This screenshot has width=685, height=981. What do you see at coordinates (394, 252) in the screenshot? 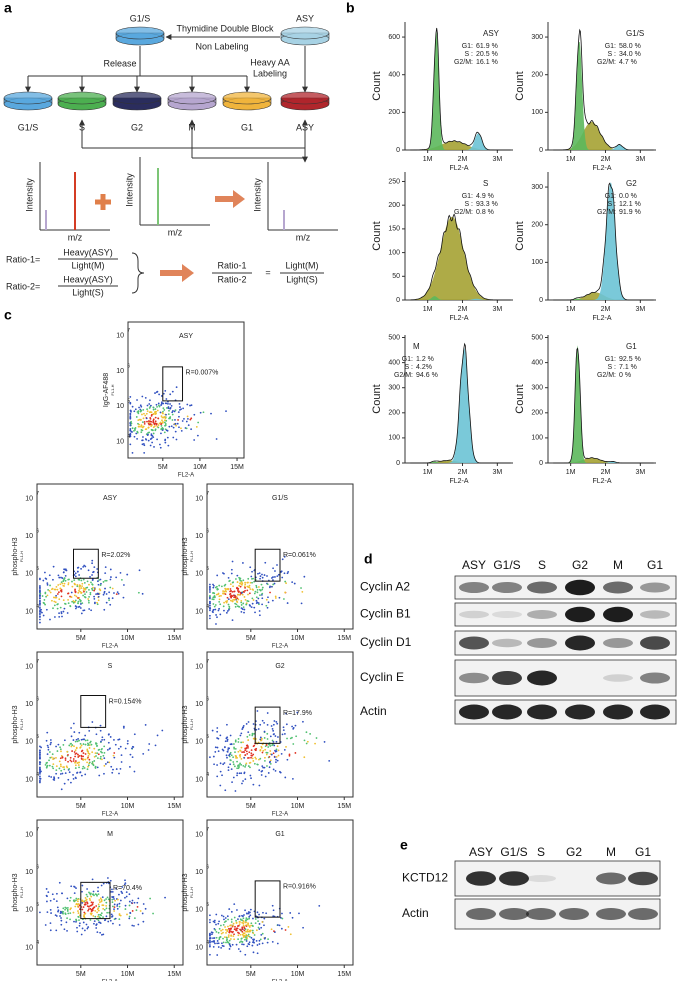
I see `y-tick-label: 100` at bounding box center [394, 252].